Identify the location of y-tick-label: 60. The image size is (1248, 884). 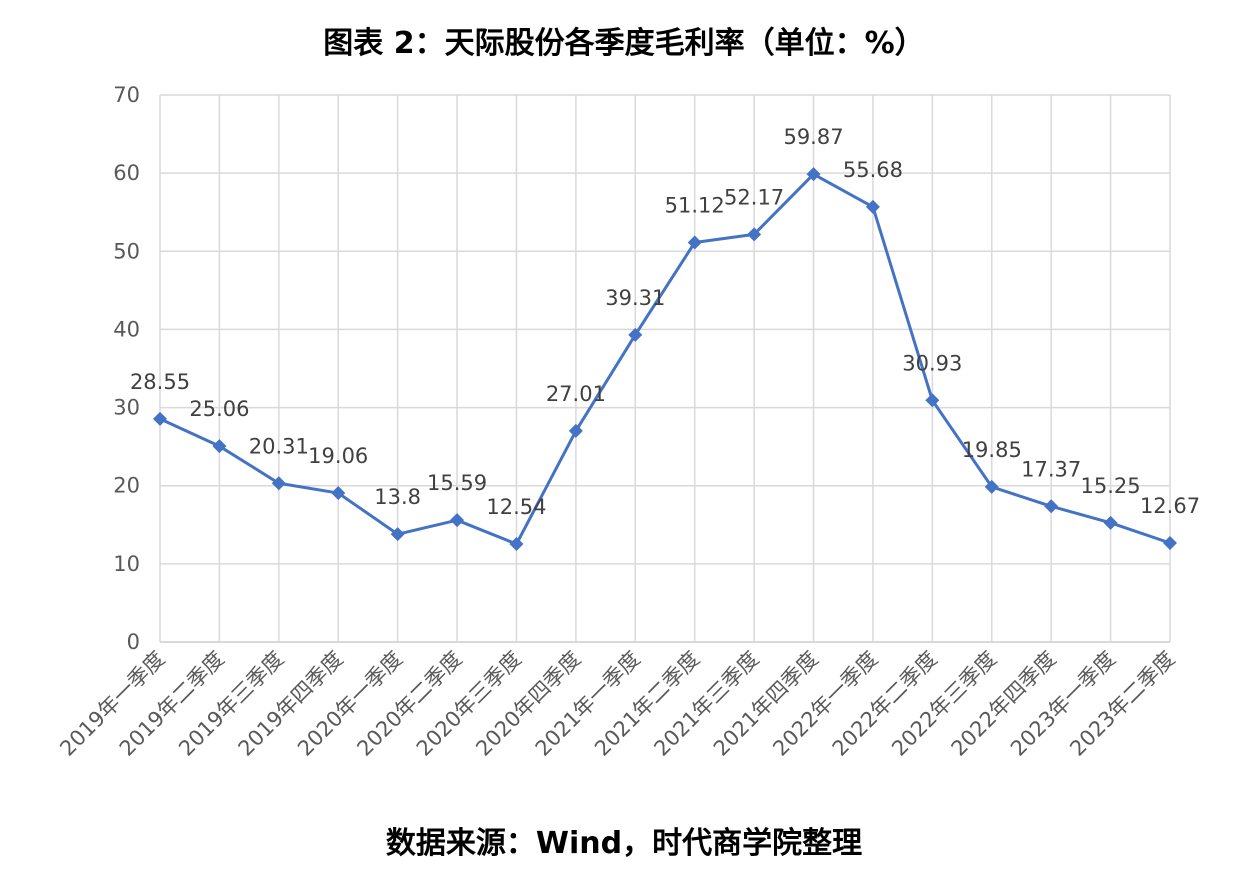
(126, 173).